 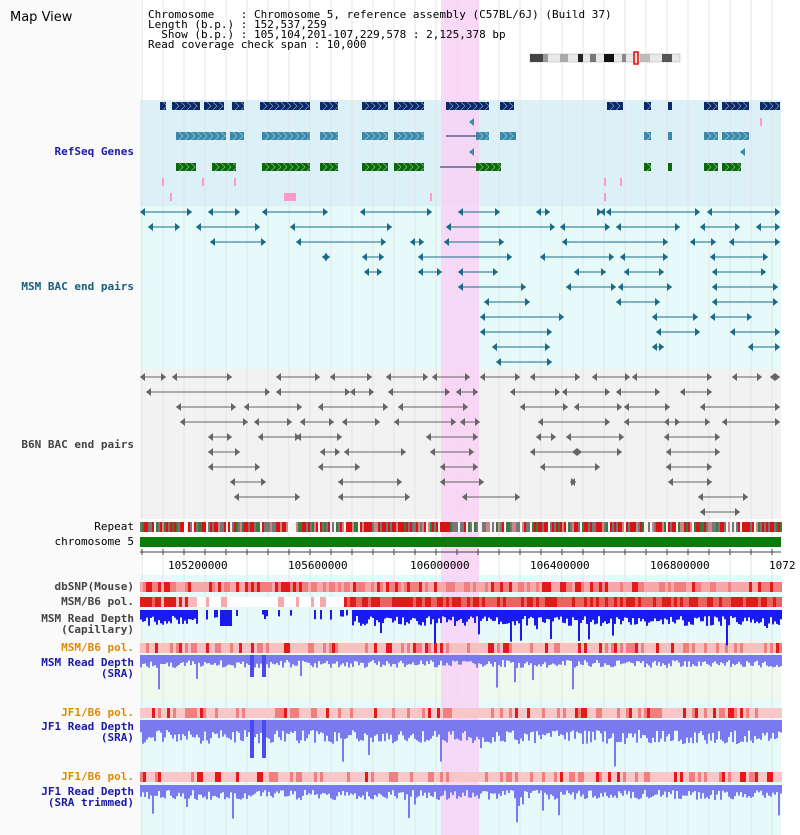 I want to click on track-label-msm-b6-pol-2: MSM/B6 pol., so click(x=97, y=647).